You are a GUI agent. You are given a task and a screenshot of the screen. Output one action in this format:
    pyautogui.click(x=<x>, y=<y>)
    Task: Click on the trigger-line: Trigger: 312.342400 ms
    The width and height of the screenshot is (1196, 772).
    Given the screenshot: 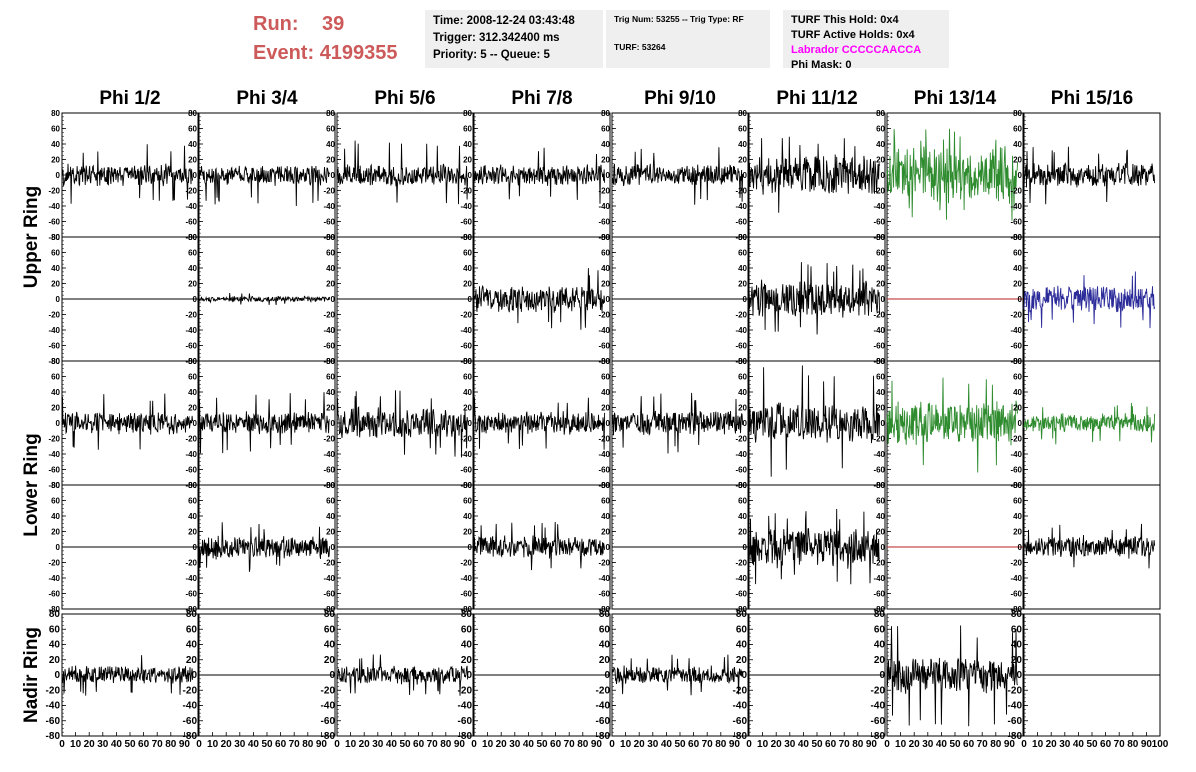 What is the action you would take?
    pyautogui.click(x=496, y=38)
    